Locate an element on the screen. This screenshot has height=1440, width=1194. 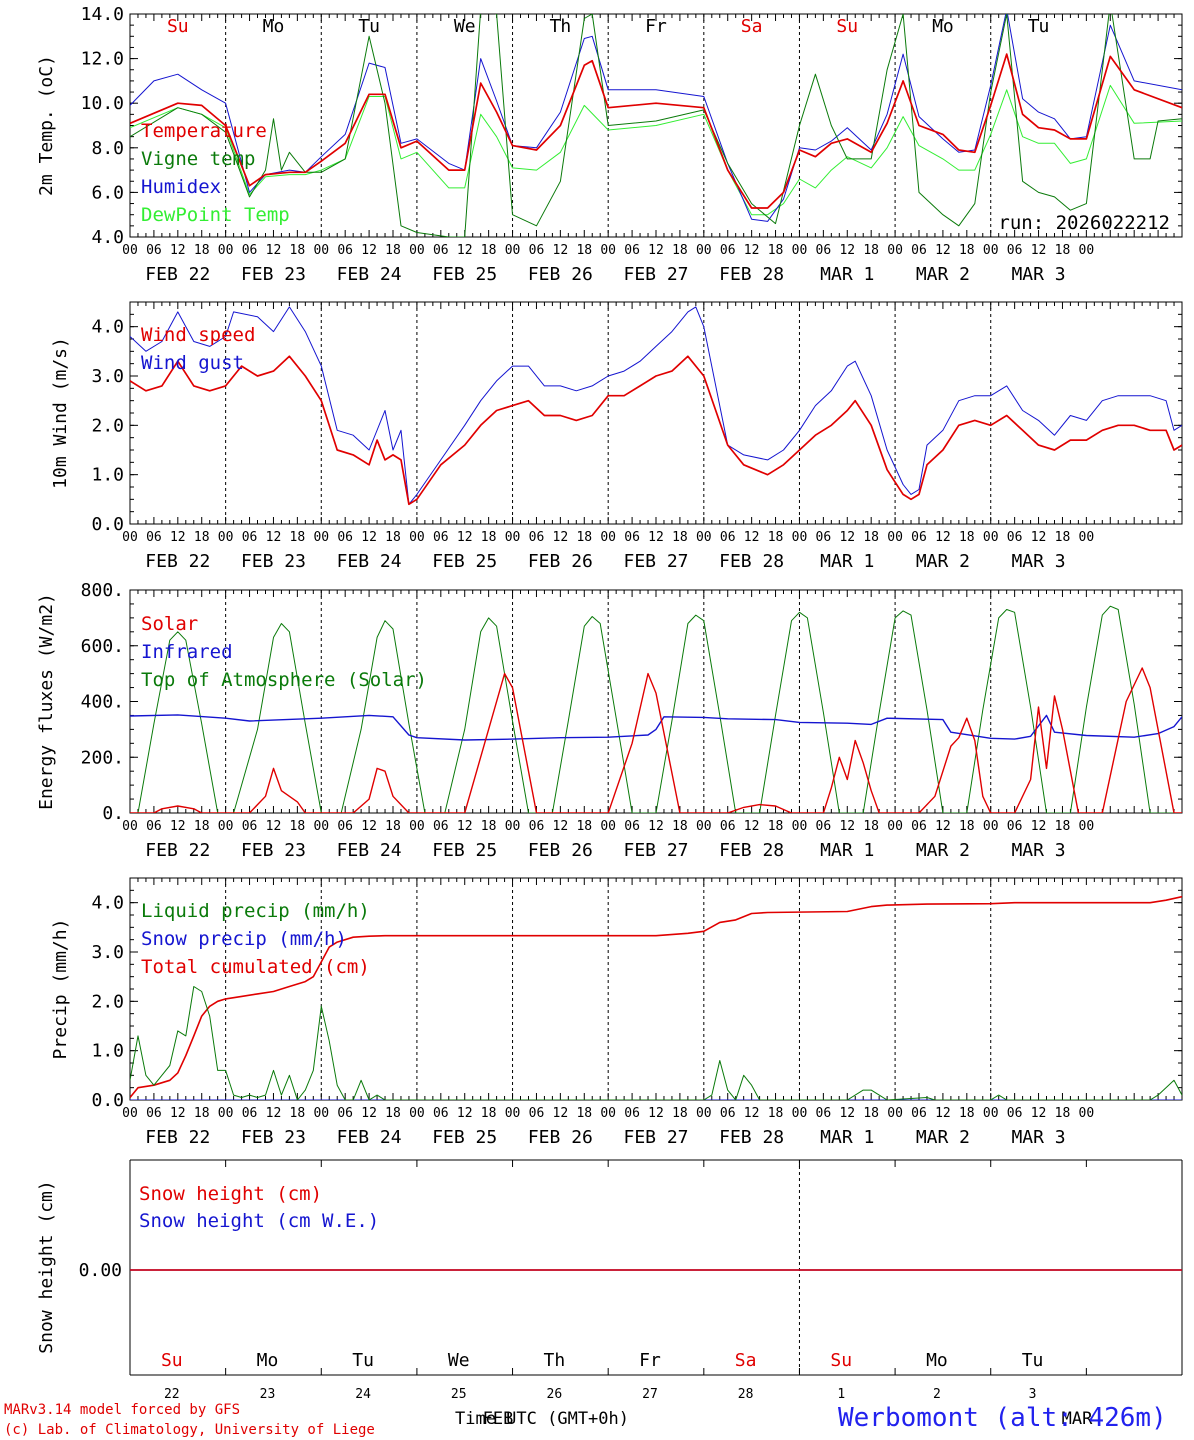
x-date-label: MAR 1 is located at coordinates (847, 274).